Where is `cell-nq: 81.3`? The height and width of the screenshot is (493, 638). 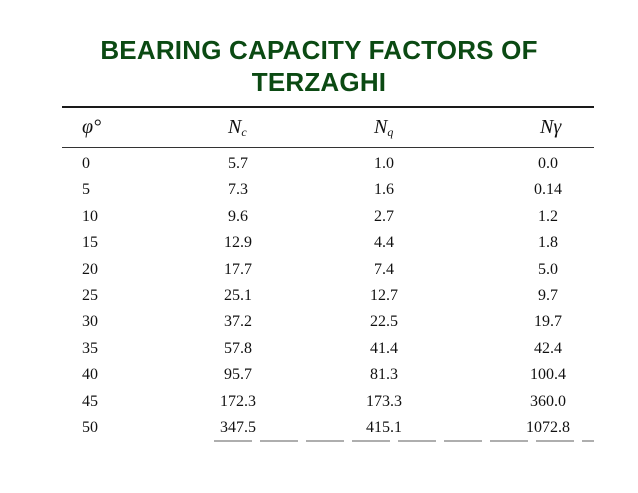 cell-nq: 81.3 is located at coordinates (384, 375).